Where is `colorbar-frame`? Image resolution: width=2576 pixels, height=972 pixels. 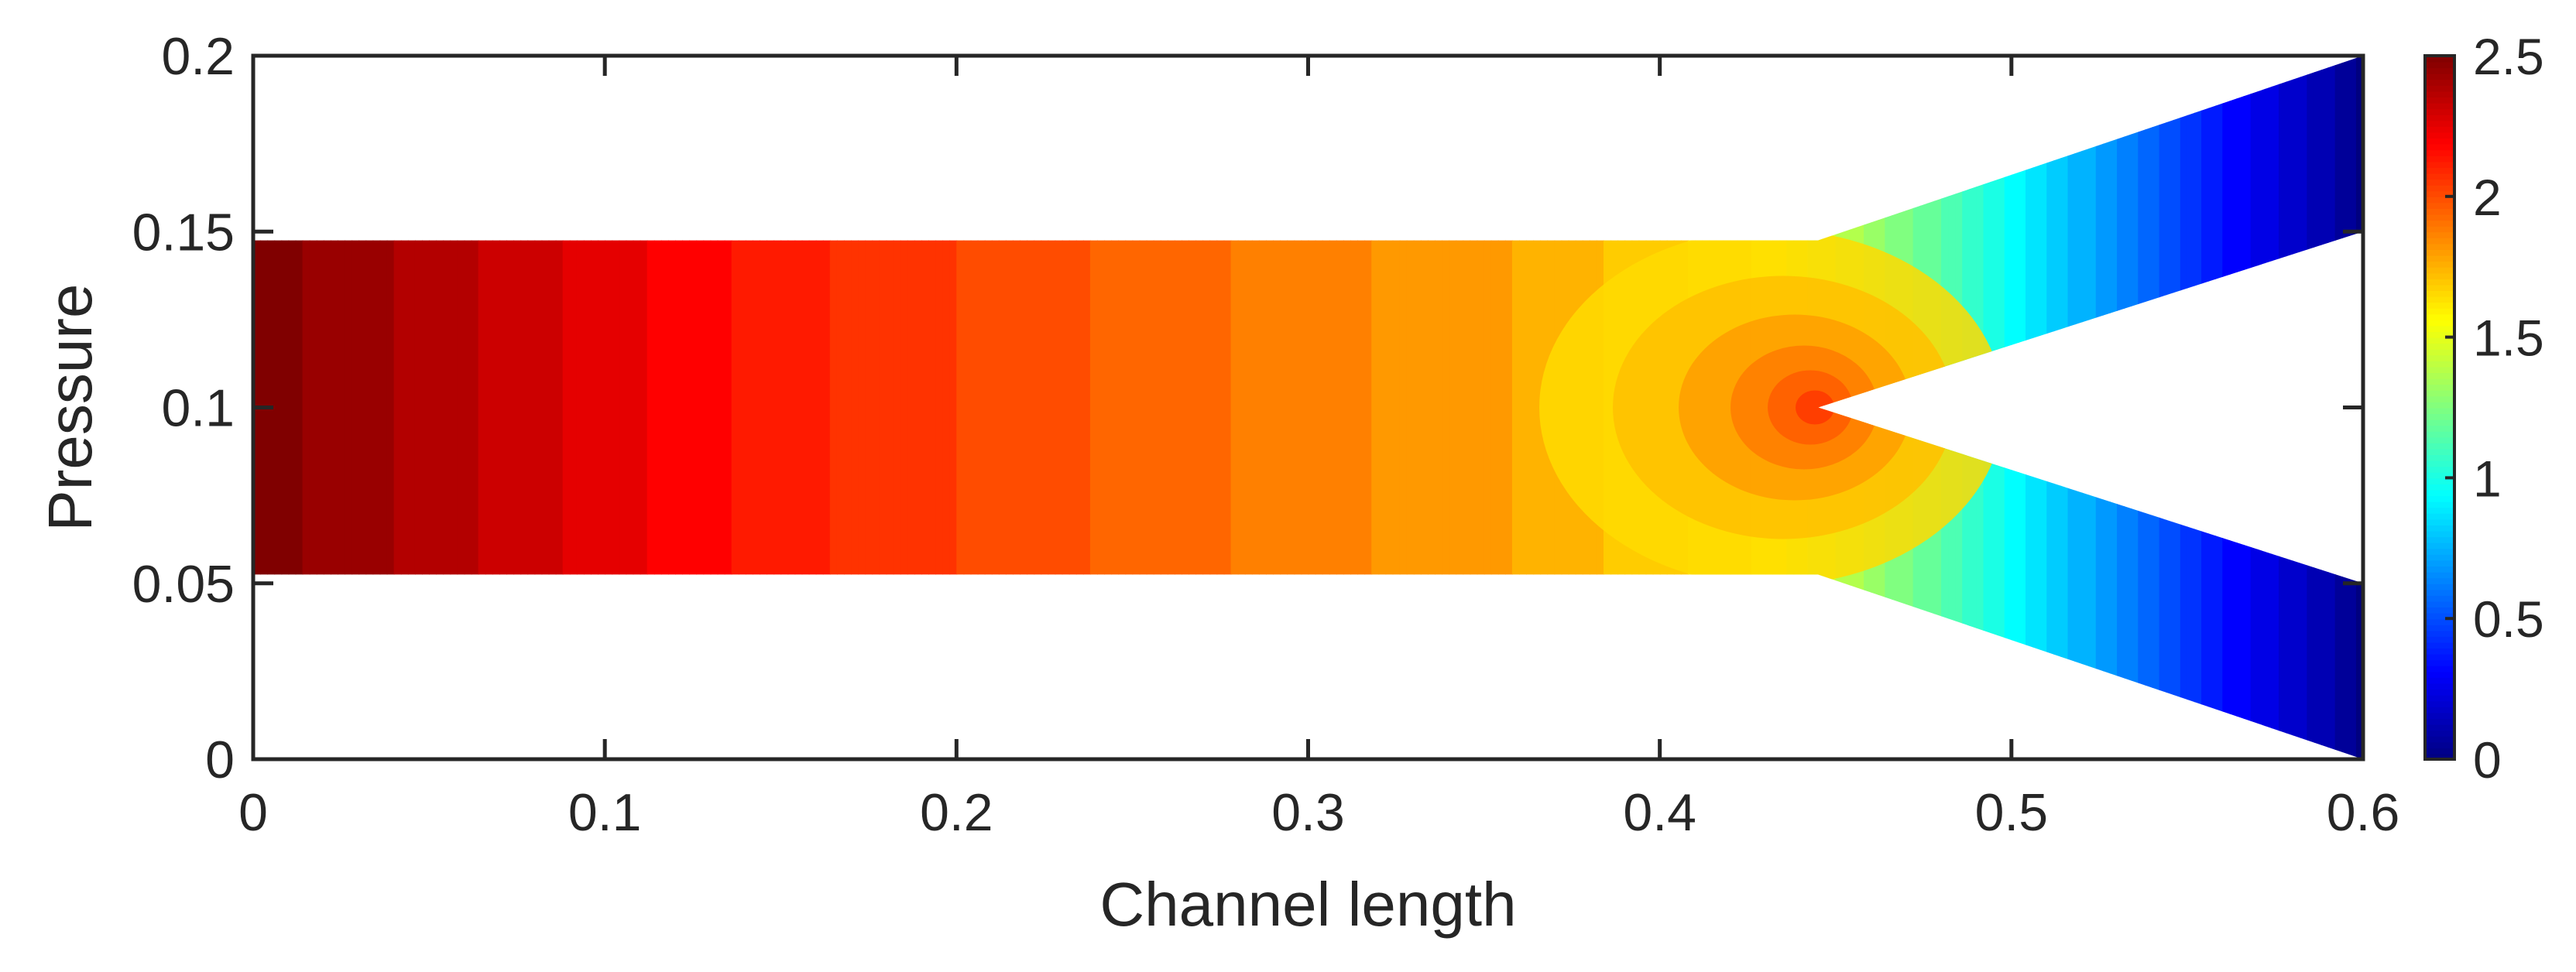
colorbar-frame is located at coordinates (2439, 407).